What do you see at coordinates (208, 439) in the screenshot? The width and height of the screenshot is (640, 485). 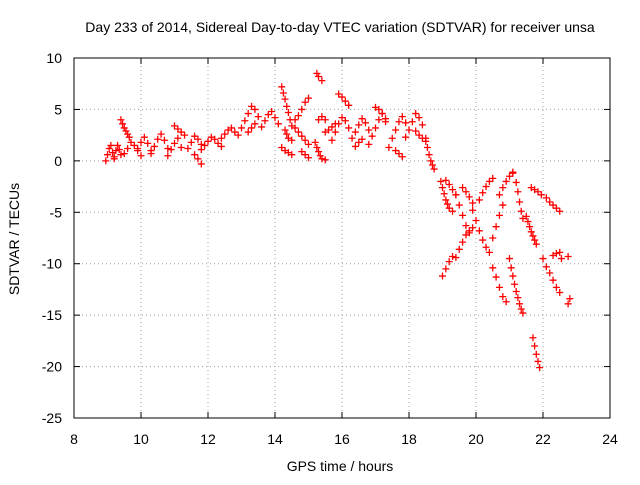 I see `x-tick-label: 12` at bounding box center [208, 439].